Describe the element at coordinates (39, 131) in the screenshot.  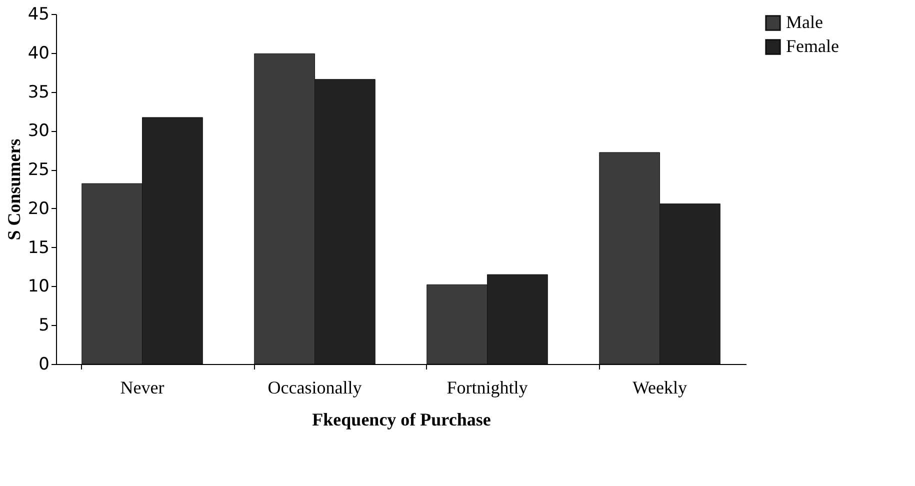
I see `y-tick-label: 30` at that location.